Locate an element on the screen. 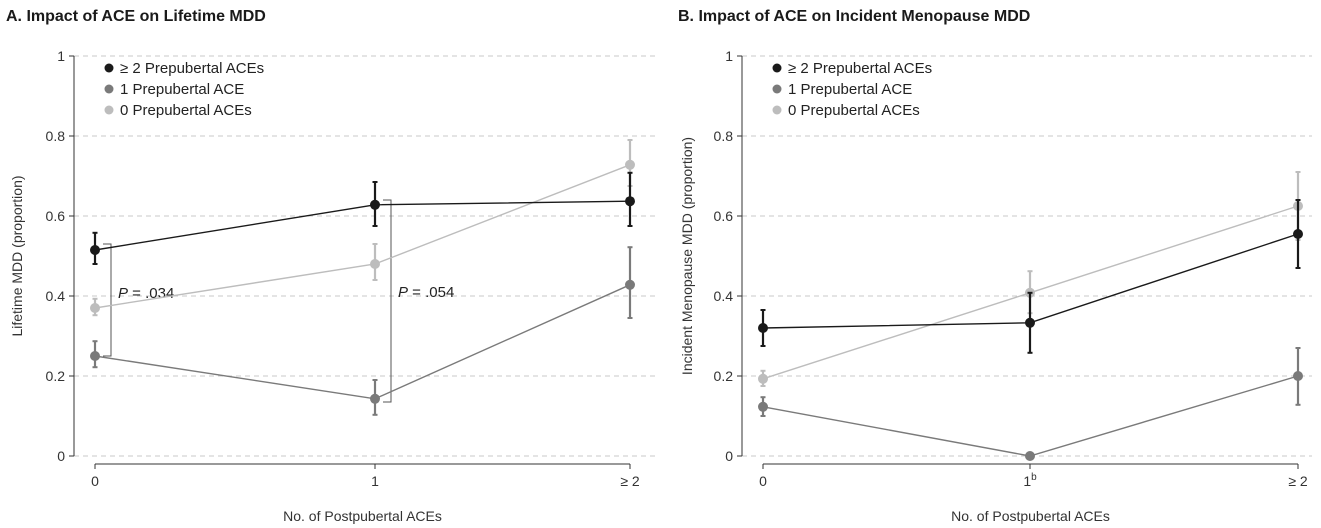  x-tick-label: 1 is located at coordinates (375, 481).